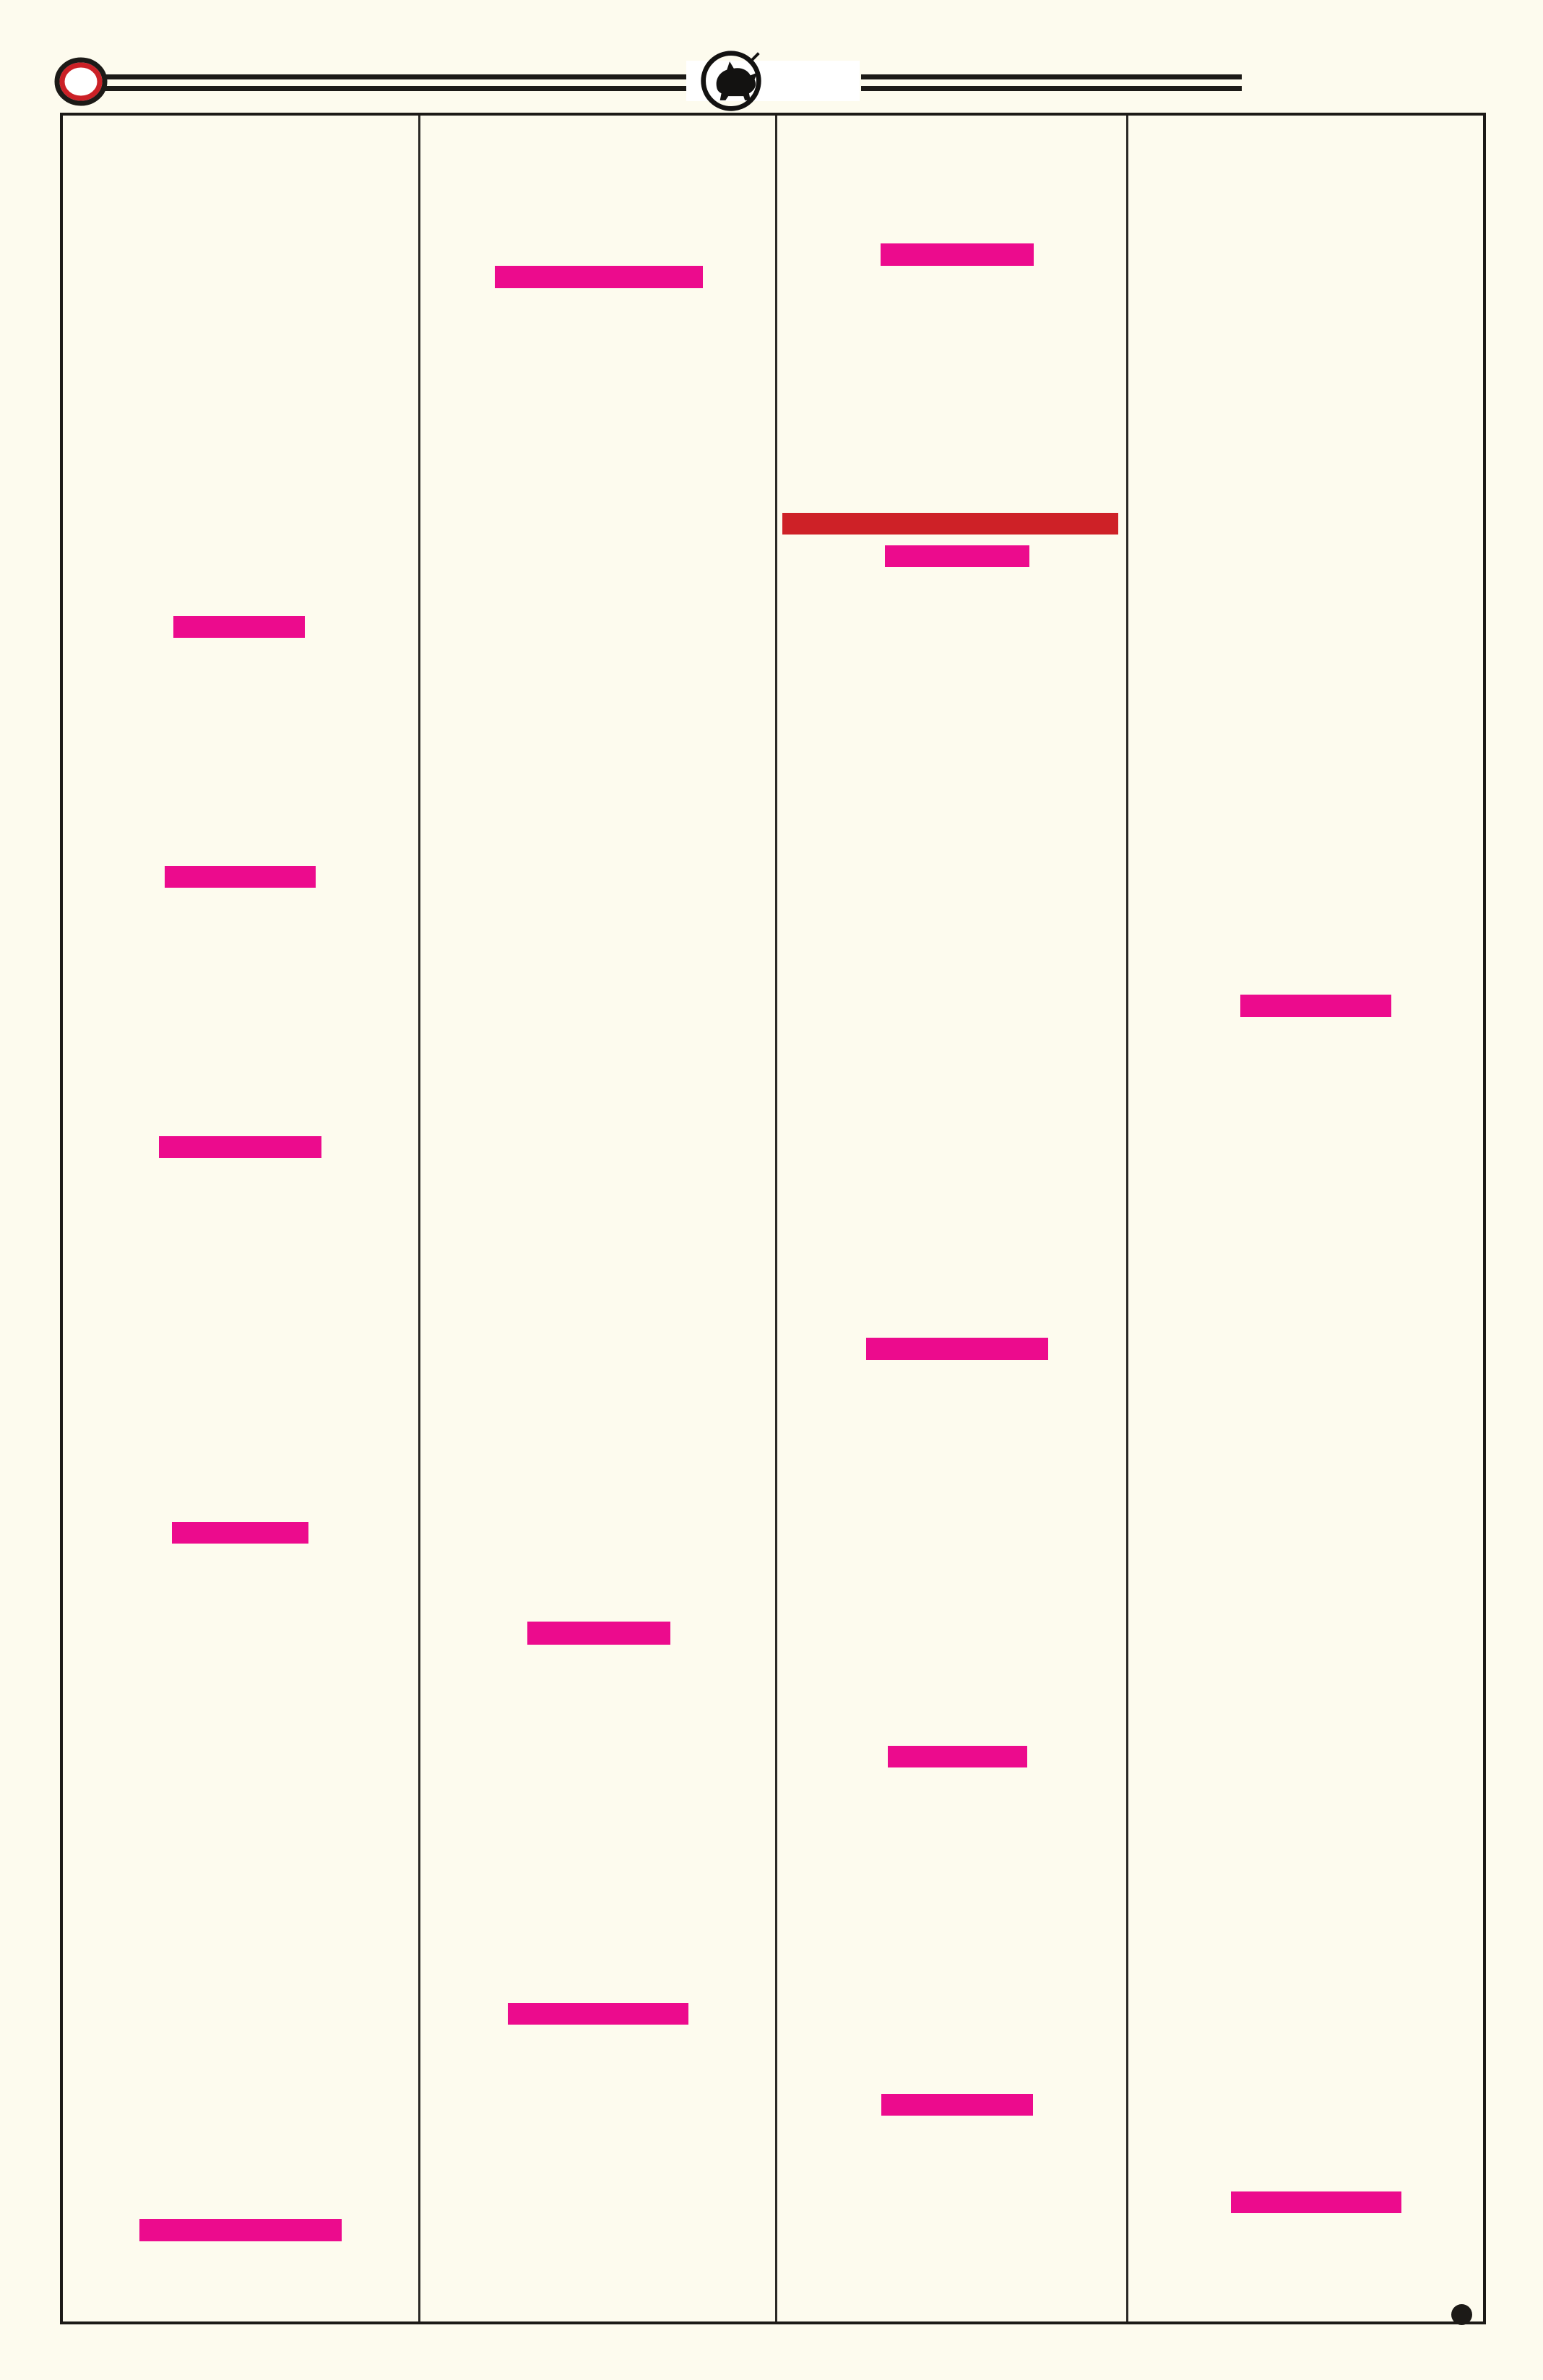 The height and width of the screenshot is (2380, 1543). I want to click on logo-badge, so click(773, 81).